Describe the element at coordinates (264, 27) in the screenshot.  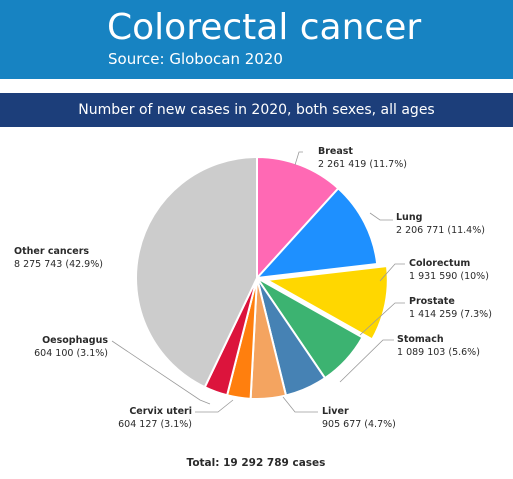
I see `page-title: Colorectal cancer` at that location.